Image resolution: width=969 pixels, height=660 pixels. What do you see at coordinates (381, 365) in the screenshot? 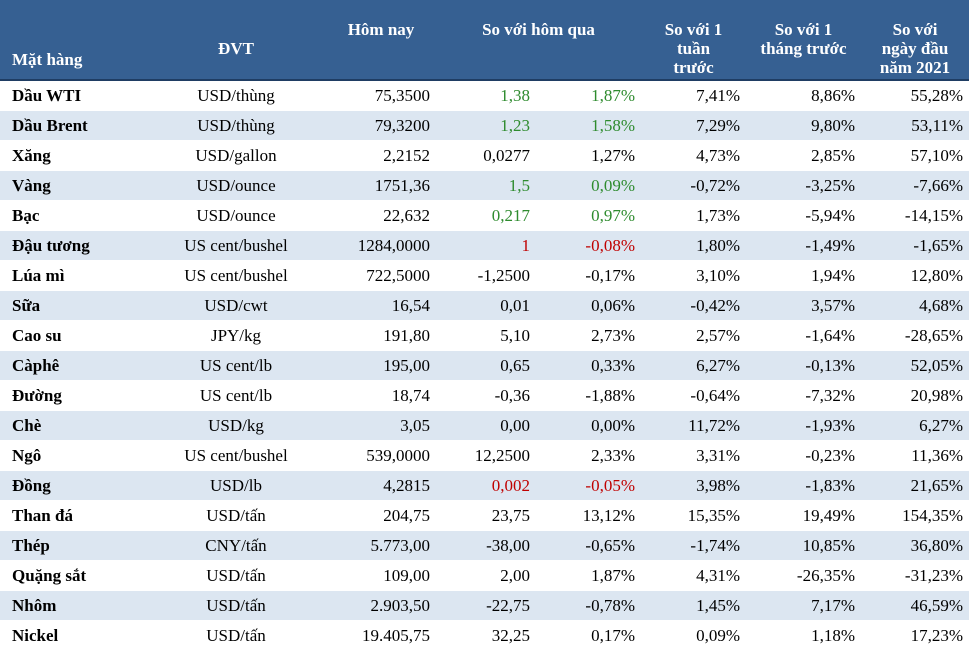
I see `row-today: 195,00` at bounding box center [381, 365].